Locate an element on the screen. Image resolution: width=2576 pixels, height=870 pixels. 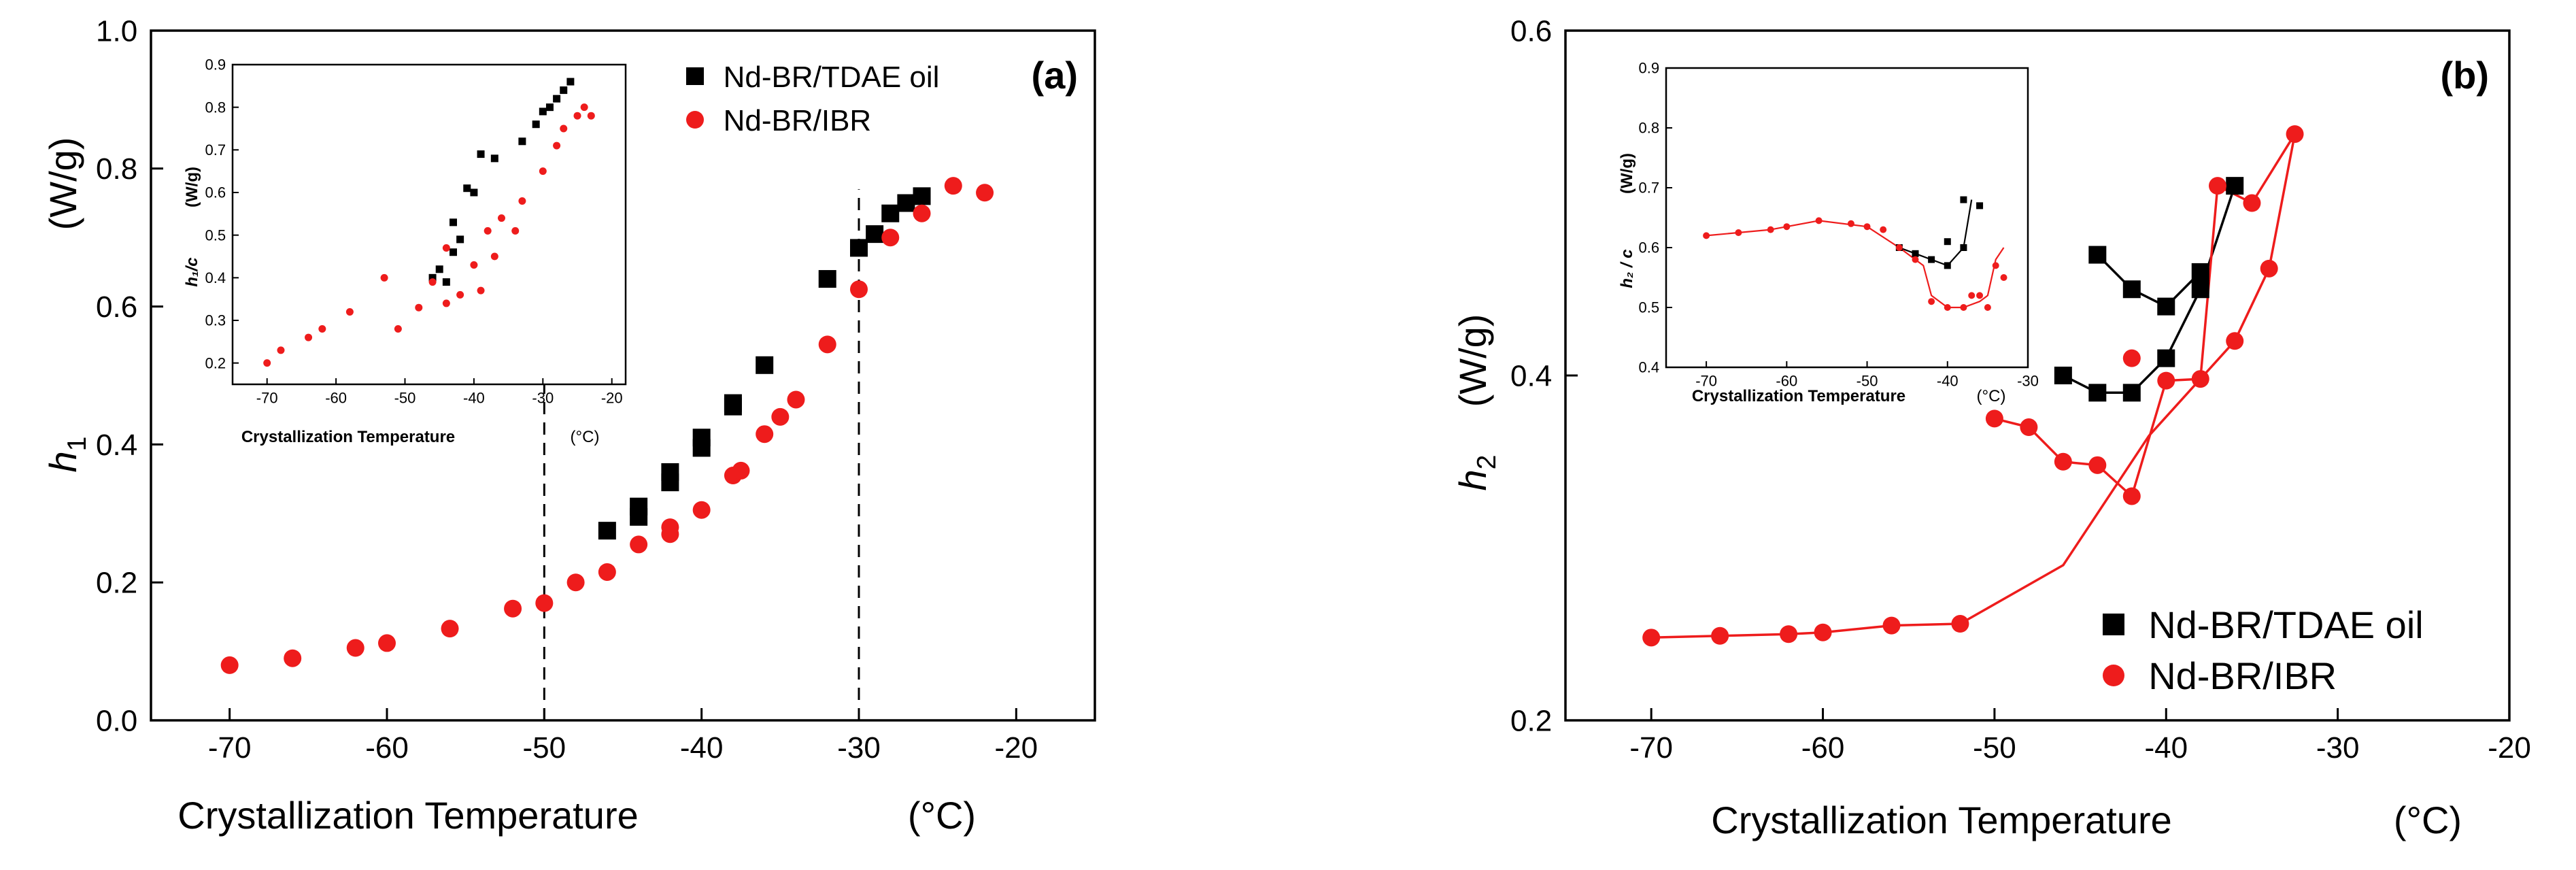
y-axis-label: h2 is located at coordinates (1476, 473).